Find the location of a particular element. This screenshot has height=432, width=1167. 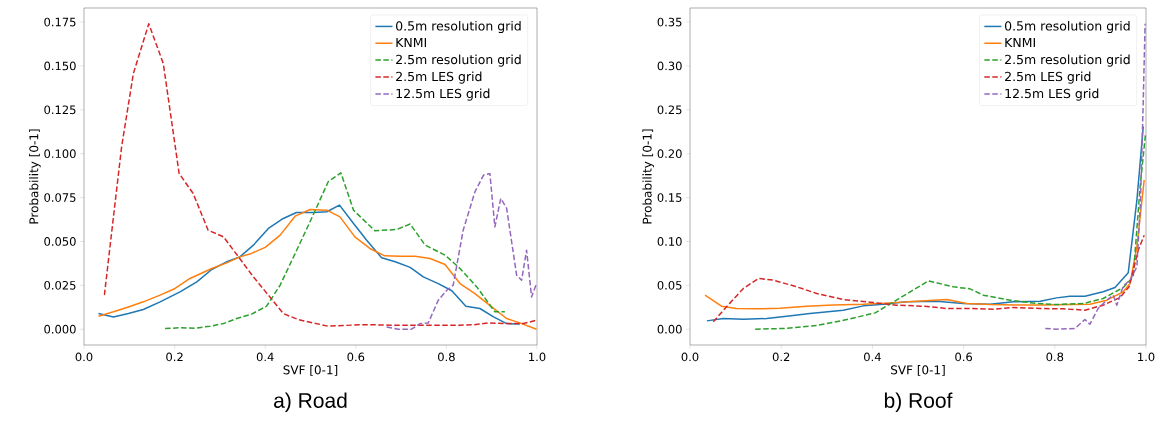

y-tick-label: 0.175 is located at coordinates (60, 22).